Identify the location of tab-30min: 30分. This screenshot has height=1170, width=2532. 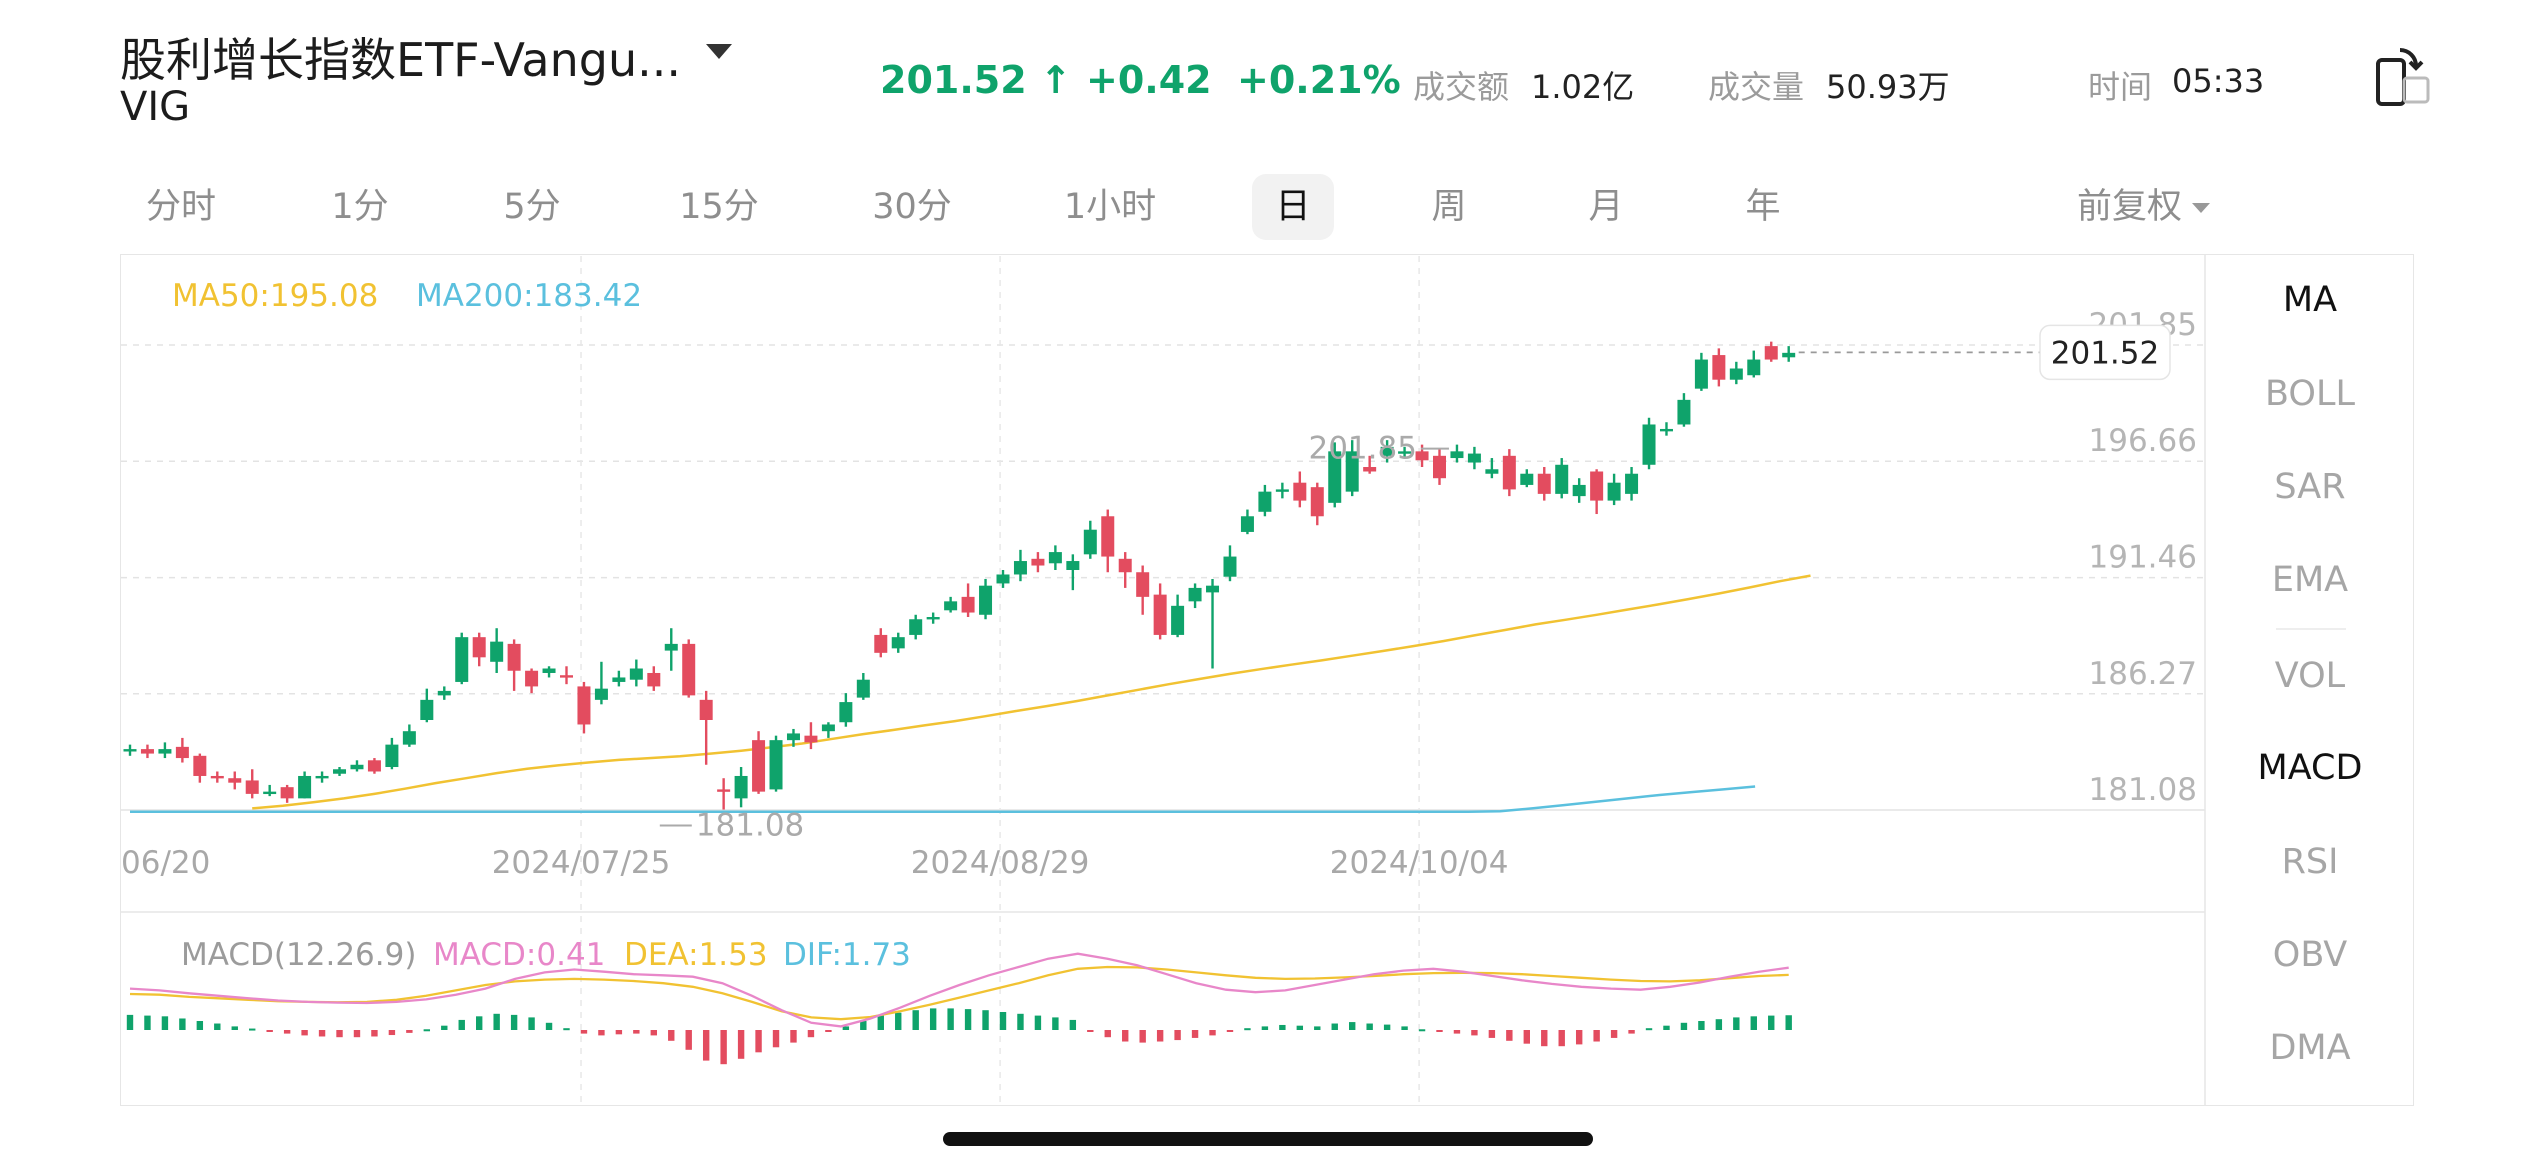
(912, 207).